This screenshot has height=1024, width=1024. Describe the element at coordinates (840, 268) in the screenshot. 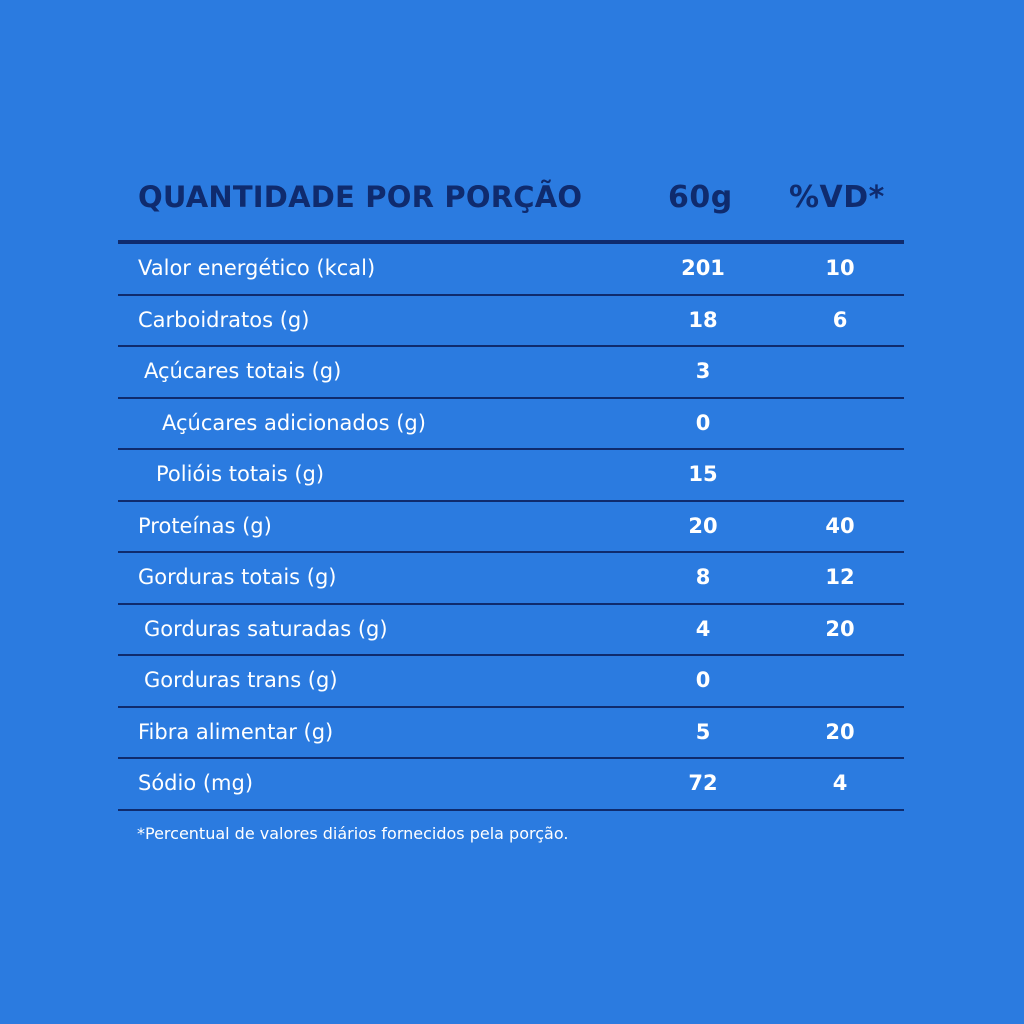

I see `nutrient-dv: 10` at that location.